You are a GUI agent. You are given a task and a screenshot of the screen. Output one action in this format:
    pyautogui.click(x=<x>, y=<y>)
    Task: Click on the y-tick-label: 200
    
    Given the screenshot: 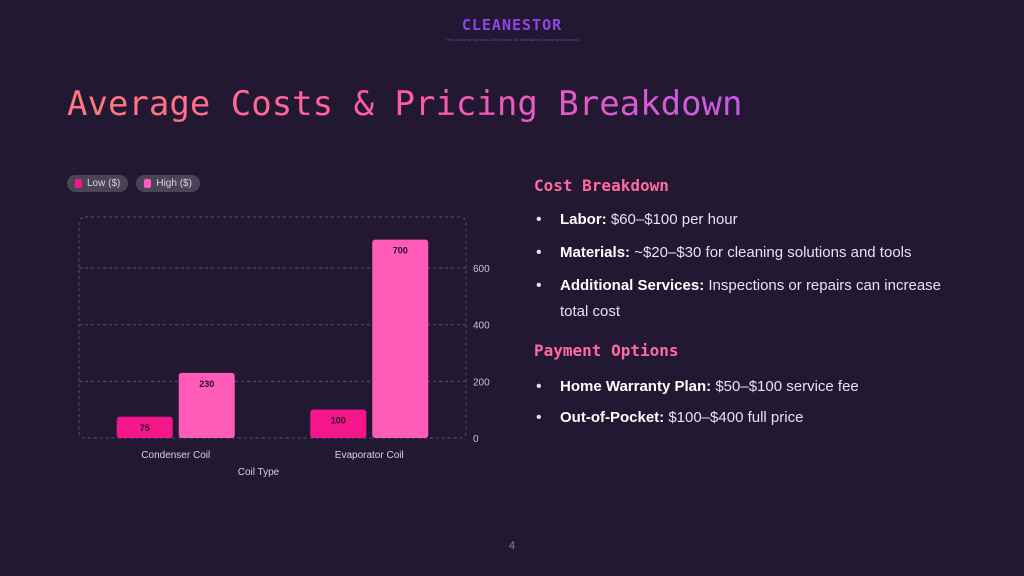 What is the action you would take?
    pyautogui.click(x=481, y=382)
    